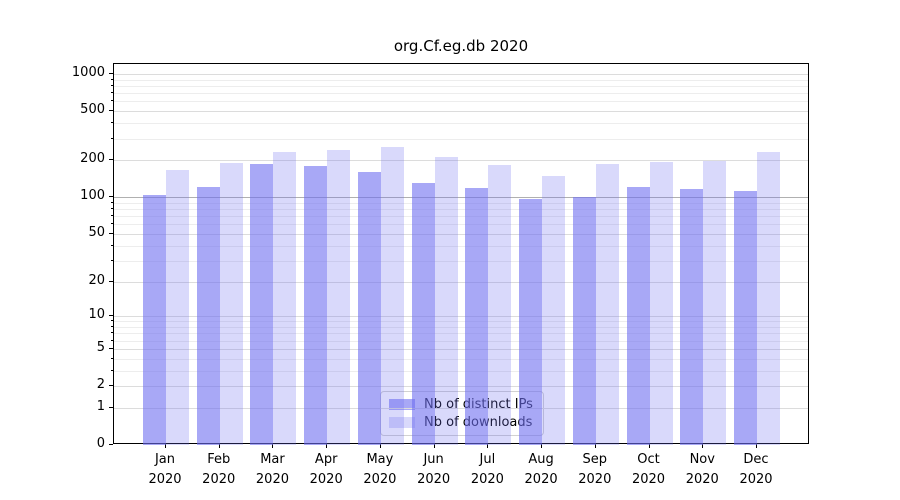  What do you see at coordinates (96, 280) in the screenshot?
I see `y-tick-label: 20` at bounding box center [96, 280].